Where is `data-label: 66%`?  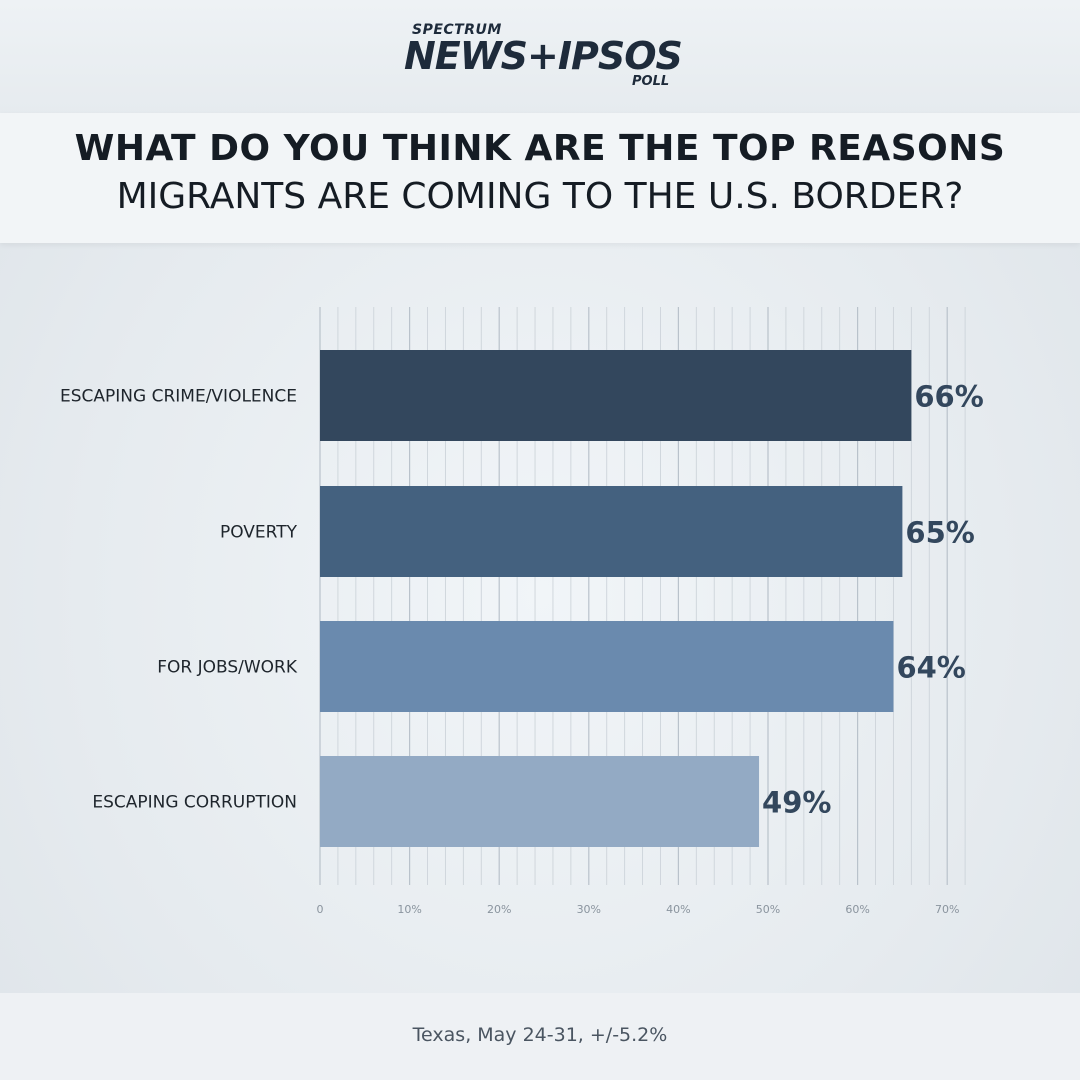 data-label: 66% is located at coordinates (948, 397).